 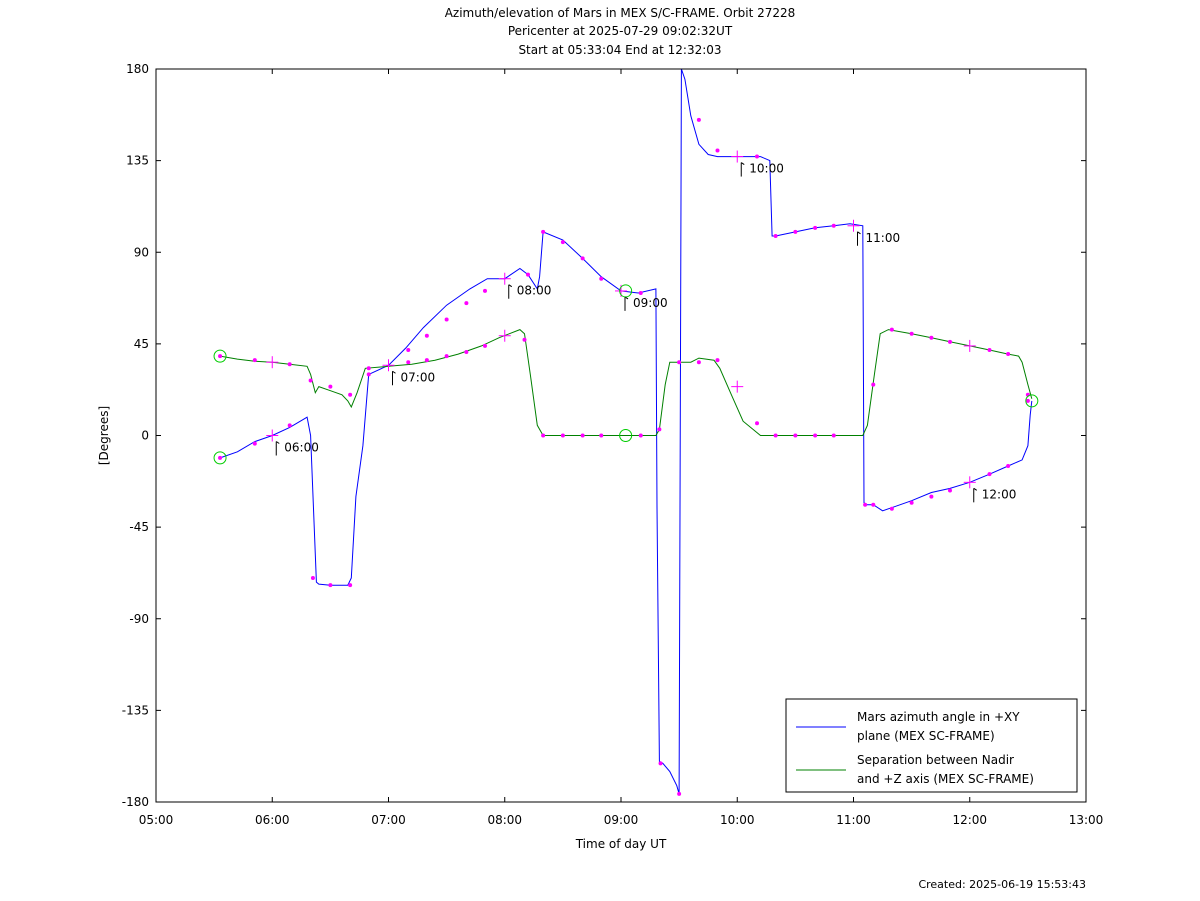 What do you see at coordinates (853, 820) in the screenshot?
I see `x-tick-label: 11:00` at bounding box center [853, 820].